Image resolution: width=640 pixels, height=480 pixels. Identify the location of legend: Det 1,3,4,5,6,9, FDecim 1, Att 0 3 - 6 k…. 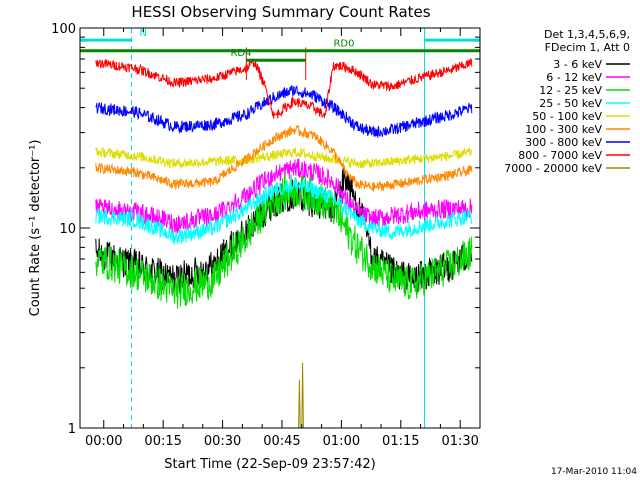
(567, 101).